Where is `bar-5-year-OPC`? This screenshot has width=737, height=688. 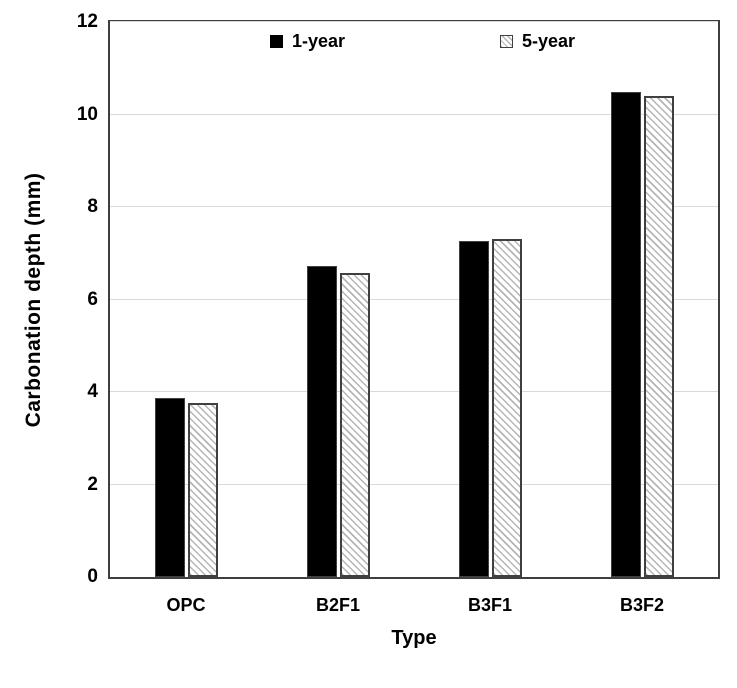 bar-5-year-OPC is located at coordinates (202, 489).